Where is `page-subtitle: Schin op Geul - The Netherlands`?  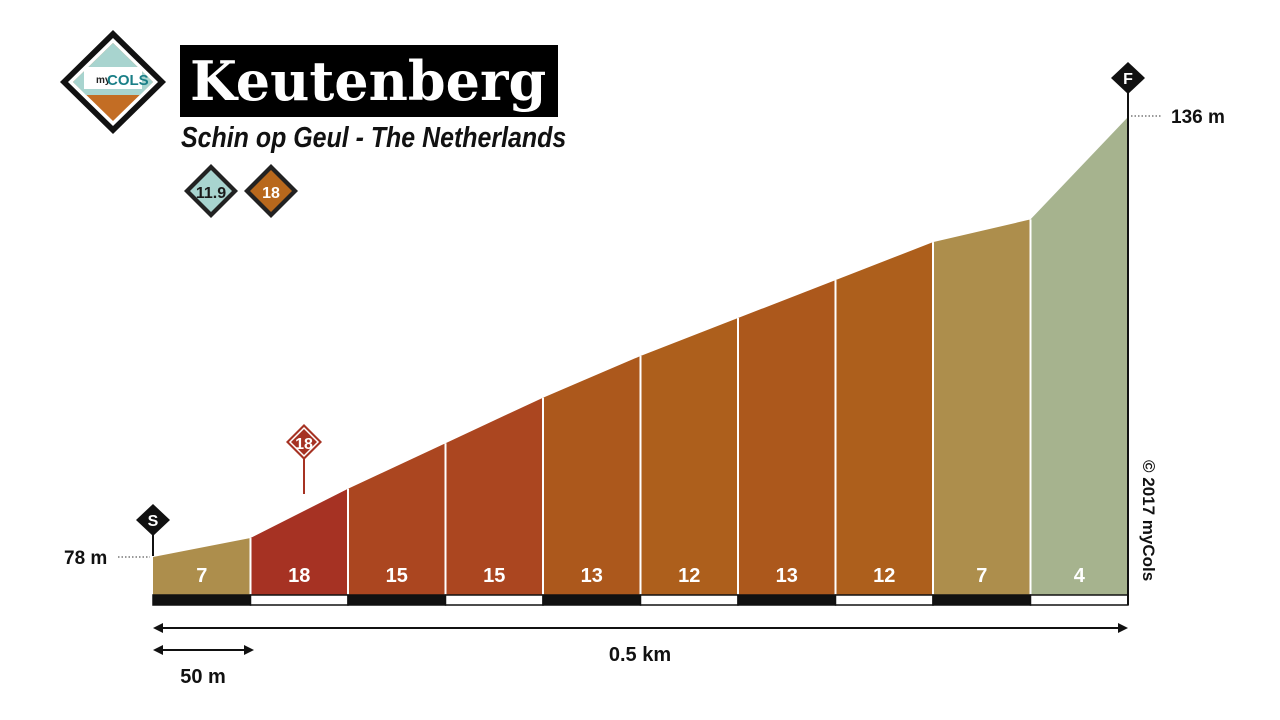
page-subtitle: Schin op Geul - The Netherlands is located at coordinates (374, 138).